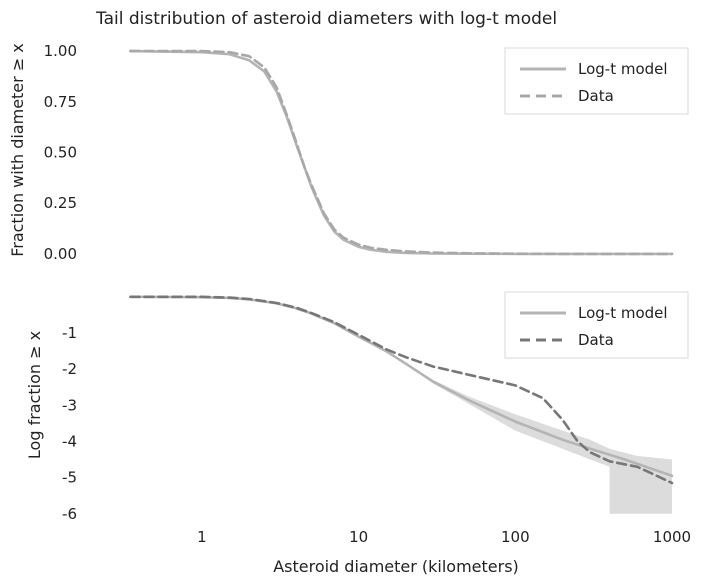 This screenshot has height=579, width=701. I want to click on bottom-legend-box, so click(596, 325).